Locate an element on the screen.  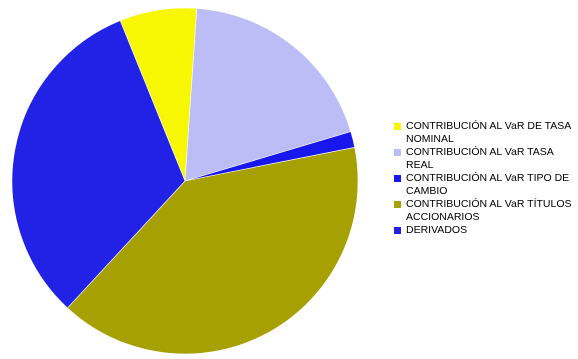
legend-swatch-tasa-nominal is located at coordinates (397, 126).